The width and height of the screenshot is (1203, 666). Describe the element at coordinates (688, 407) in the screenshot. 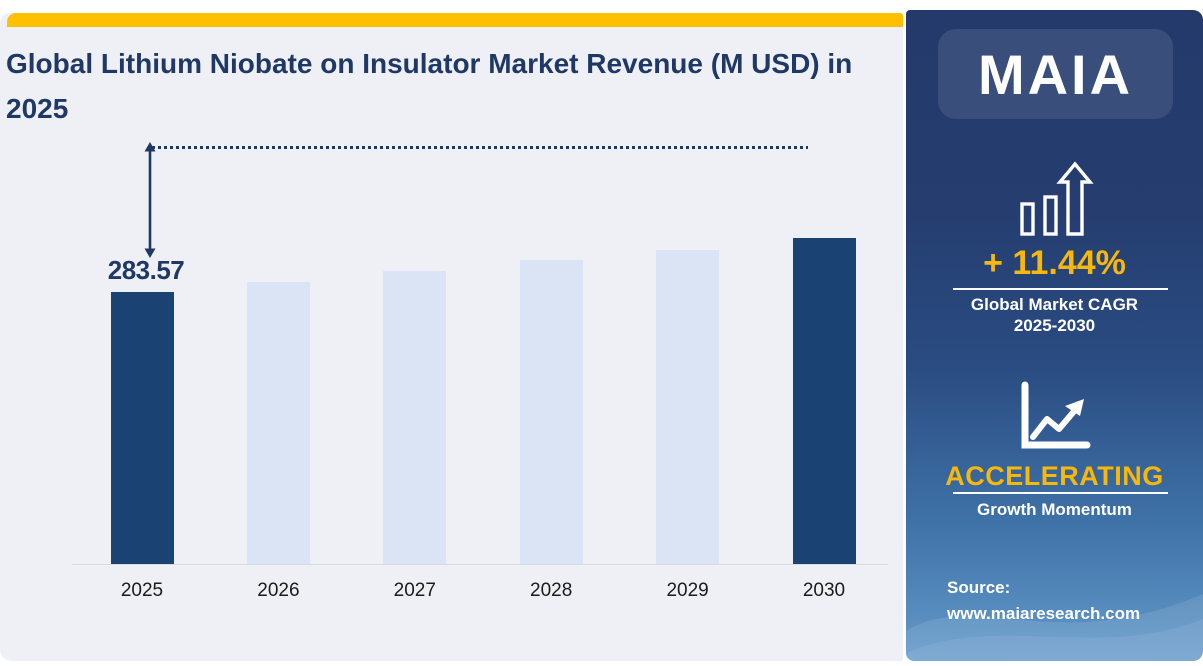

I see `bar-2029` at that location.